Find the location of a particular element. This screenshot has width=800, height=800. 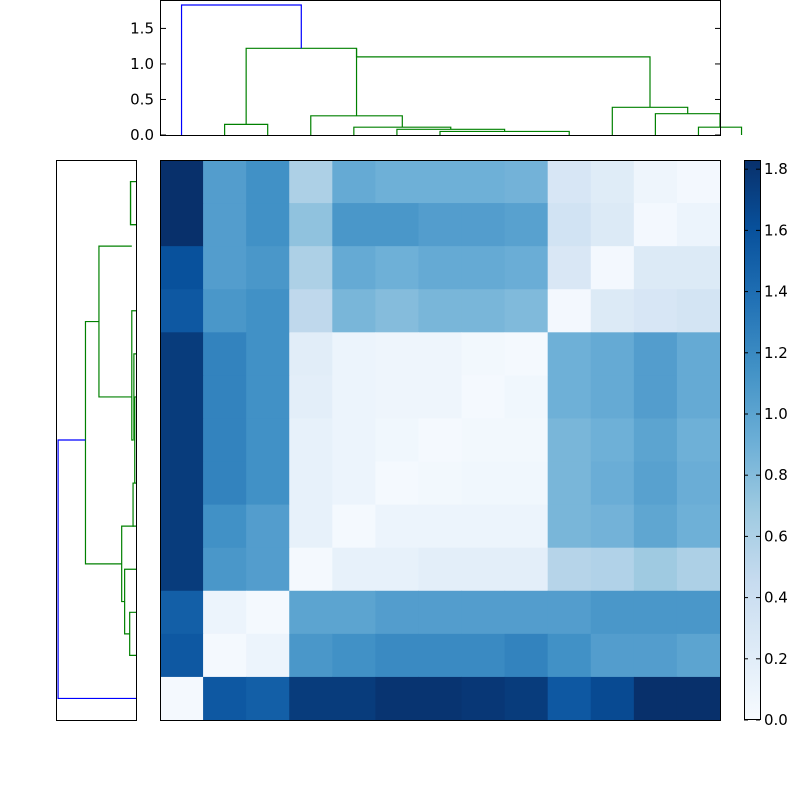

colorbar-tick-label: 0.2 is located at coordinates (776, 659).